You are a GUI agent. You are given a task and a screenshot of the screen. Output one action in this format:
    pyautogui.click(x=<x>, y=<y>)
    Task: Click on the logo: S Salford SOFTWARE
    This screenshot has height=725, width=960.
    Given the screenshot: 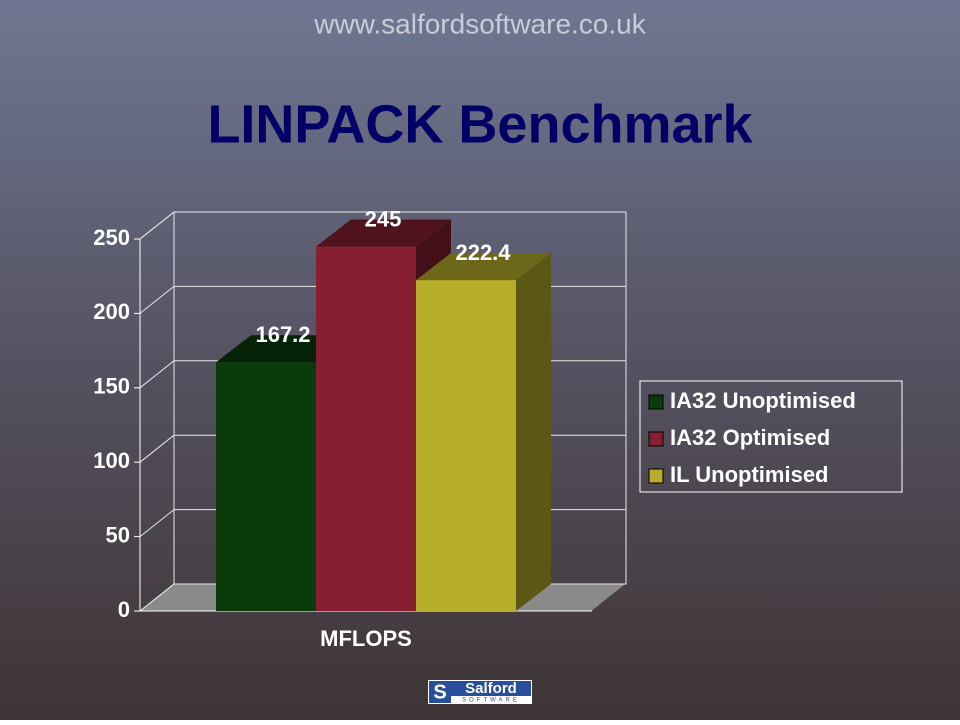 What is the action you would take?
    pyautogui.click(x=480, y=692)
    